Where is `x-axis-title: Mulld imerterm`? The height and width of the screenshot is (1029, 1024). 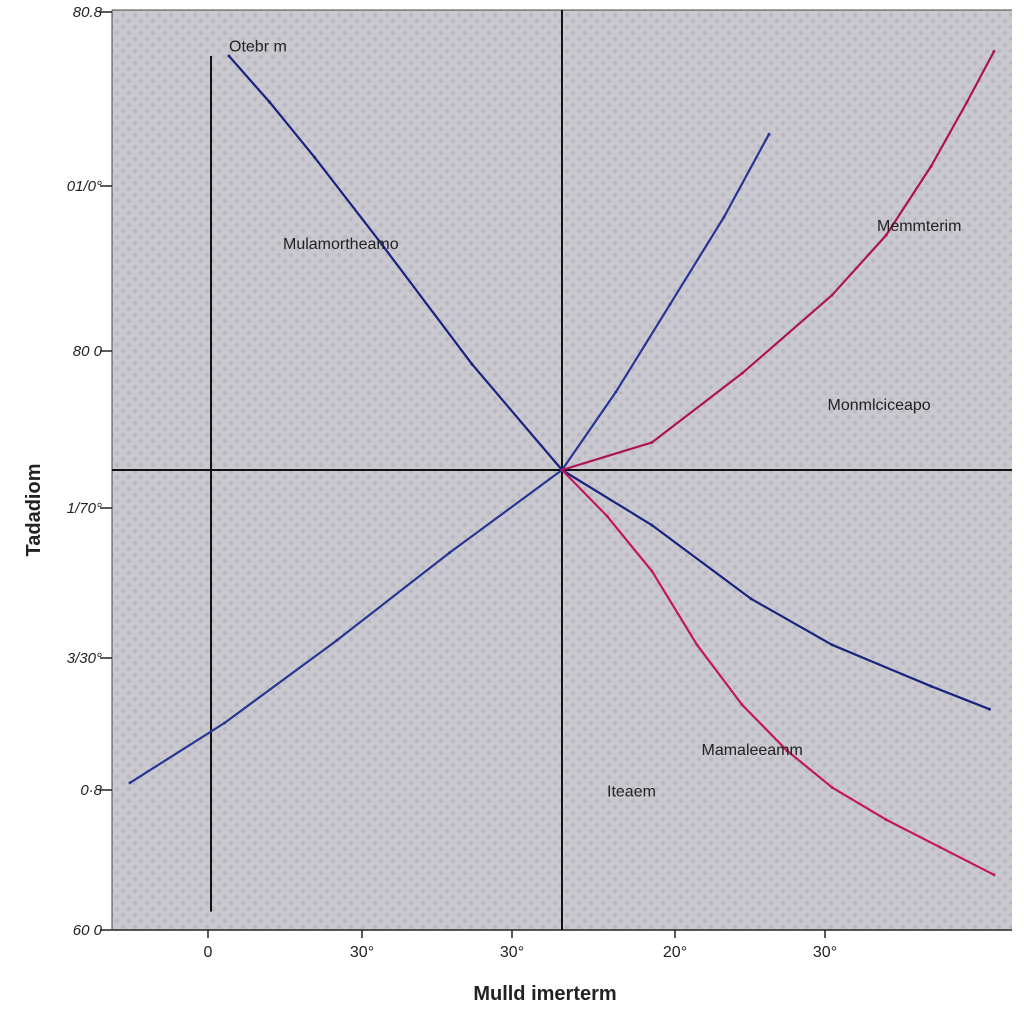
x-axis-title: Mulld imerterm is located at coordinates (544, 994).